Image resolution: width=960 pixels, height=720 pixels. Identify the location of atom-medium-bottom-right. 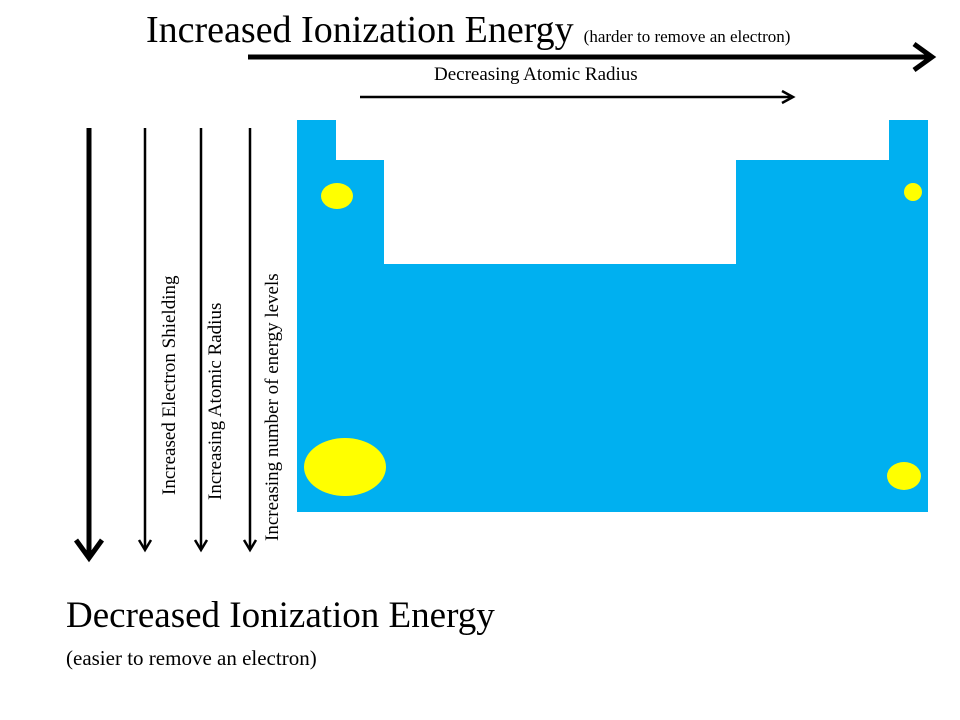
(904, 476).